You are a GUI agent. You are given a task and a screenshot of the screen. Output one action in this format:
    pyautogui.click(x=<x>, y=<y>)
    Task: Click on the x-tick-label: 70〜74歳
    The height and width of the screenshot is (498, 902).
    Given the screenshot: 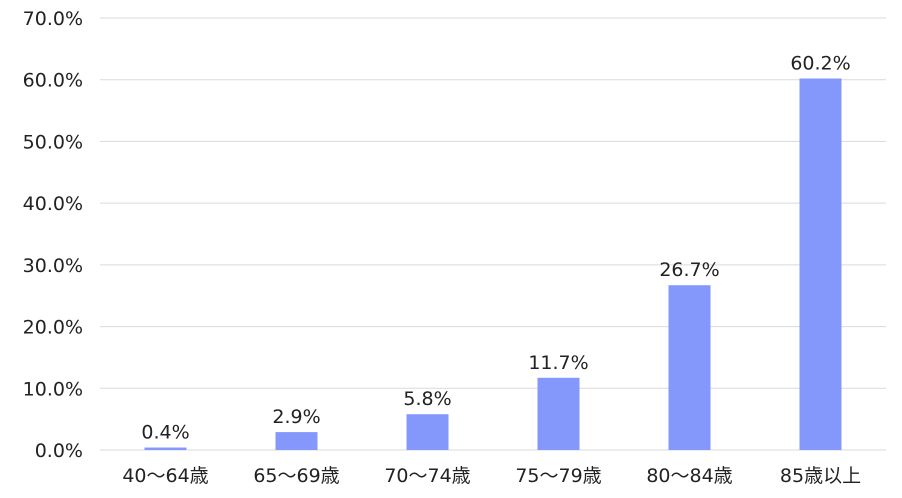 What is the action you would take?
    pyautogui.click(x=427, y=476)
    